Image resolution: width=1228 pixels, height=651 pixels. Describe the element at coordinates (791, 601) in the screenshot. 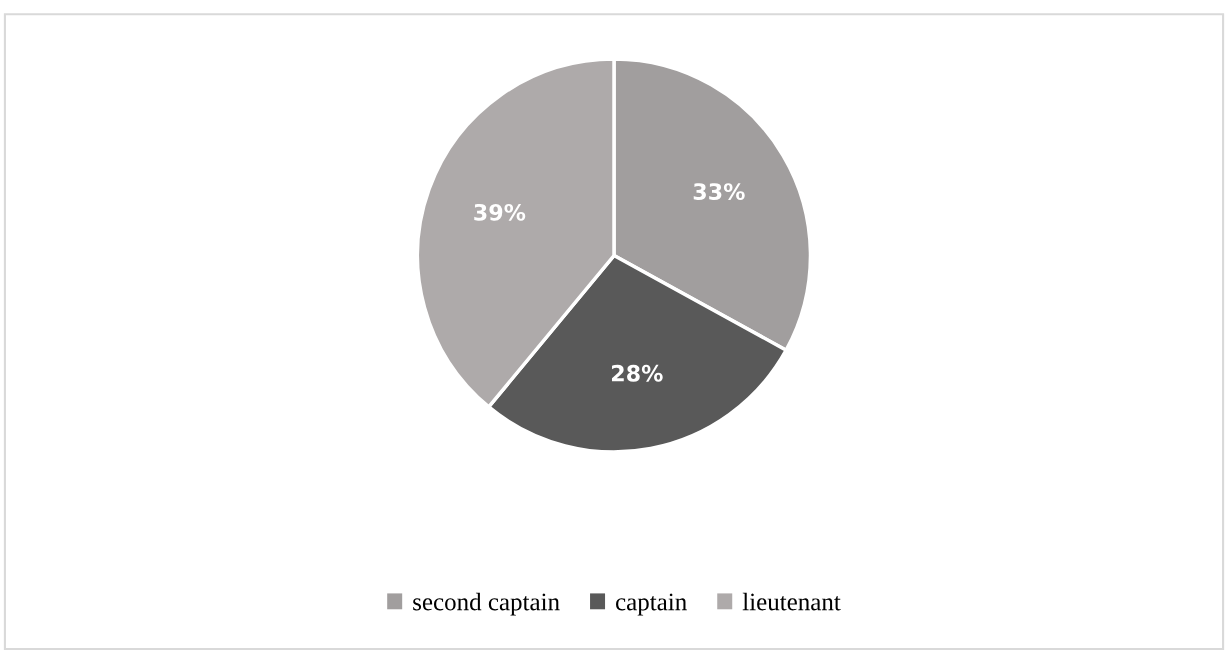

I see `legend-label: lieutenant` at that location.